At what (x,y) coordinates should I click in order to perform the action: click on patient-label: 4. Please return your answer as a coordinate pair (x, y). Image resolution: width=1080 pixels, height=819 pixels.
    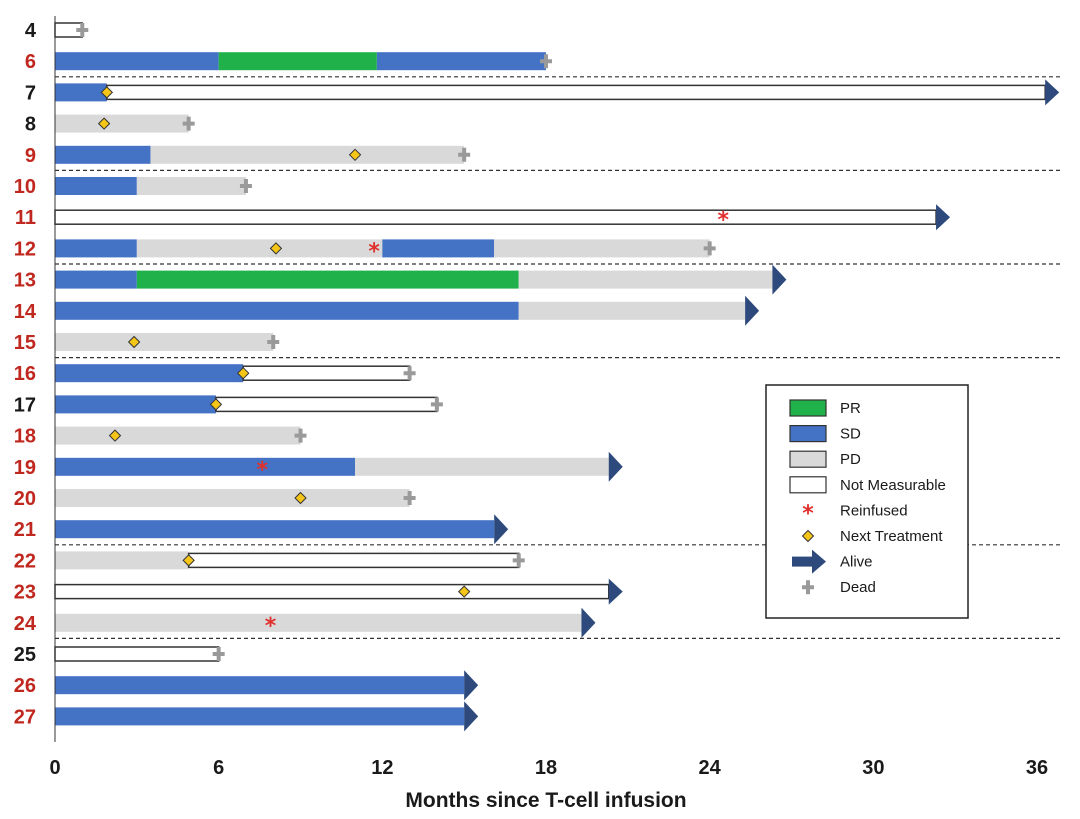
    Looking at the image, I should click on (31, 31).